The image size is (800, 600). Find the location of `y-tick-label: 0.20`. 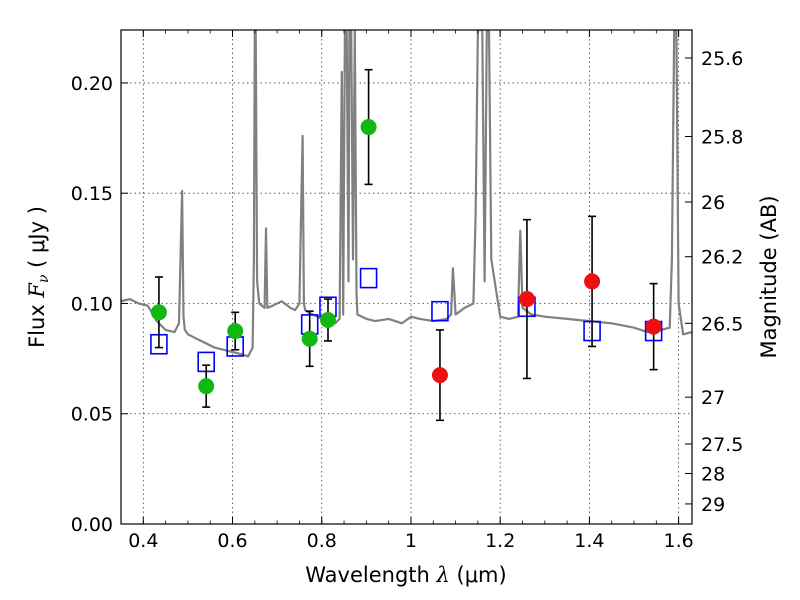

y-tick-label: 0.20 is located at coordinates (92, 84).